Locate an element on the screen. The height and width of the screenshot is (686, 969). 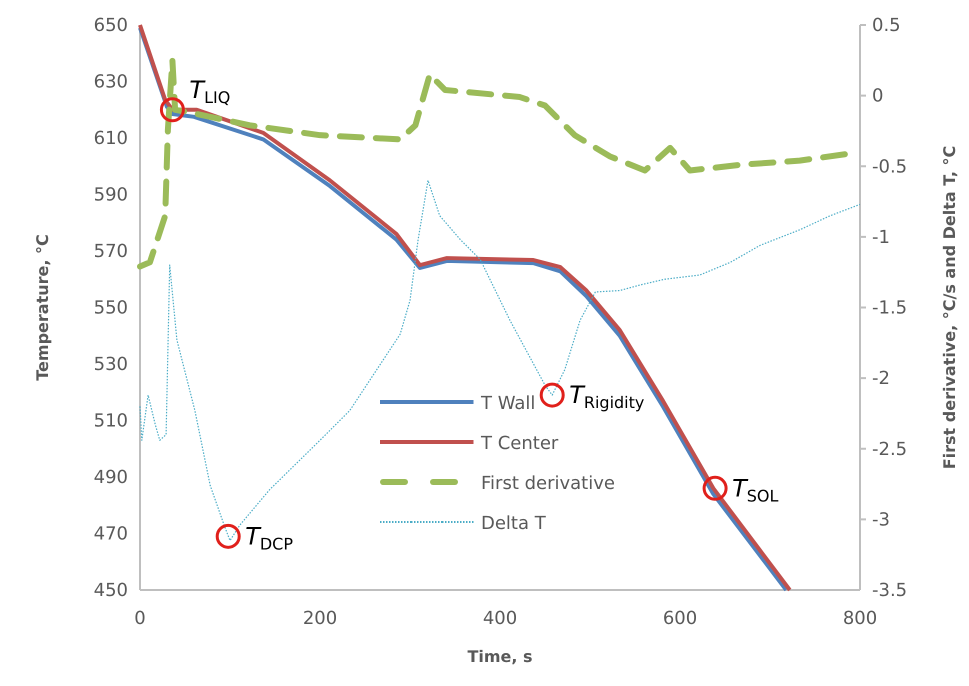
y-tick-label: 530 is located at coordinates (111, 364).